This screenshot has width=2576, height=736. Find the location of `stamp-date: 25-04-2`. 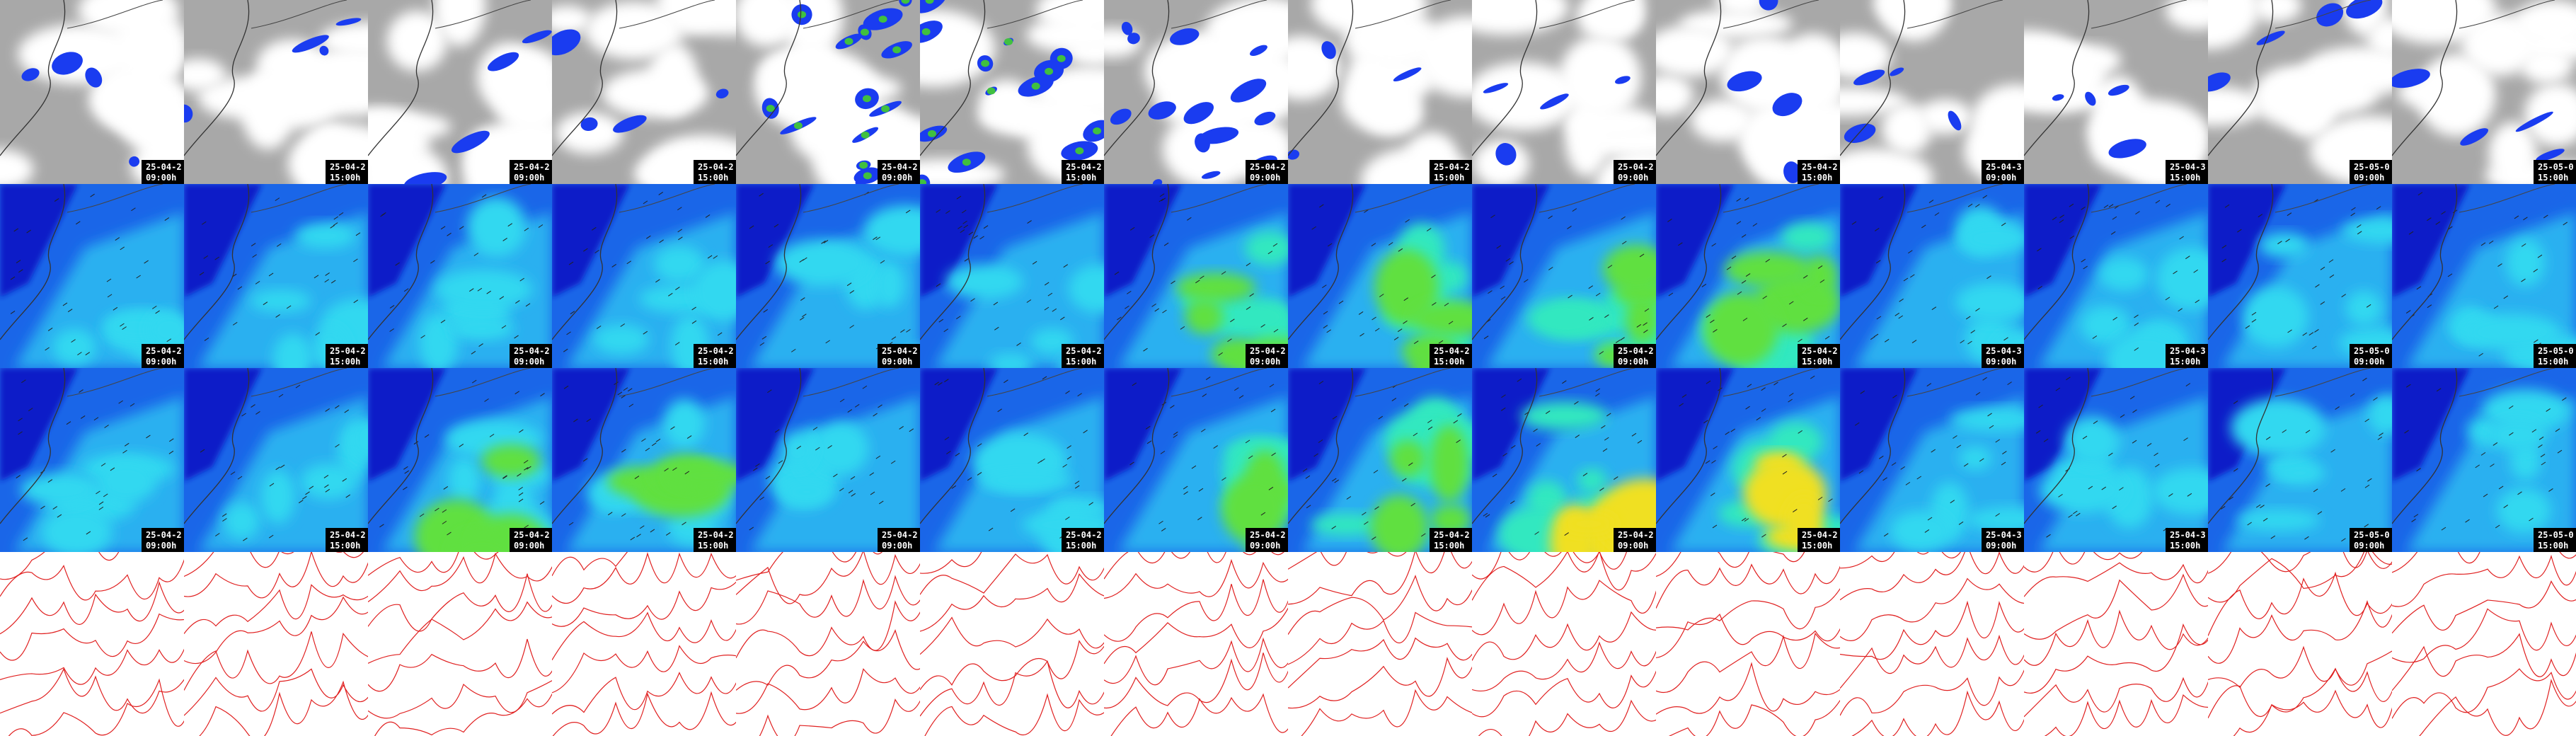

stamp-date: 25-04-2 is located at coordinates (900, 535).